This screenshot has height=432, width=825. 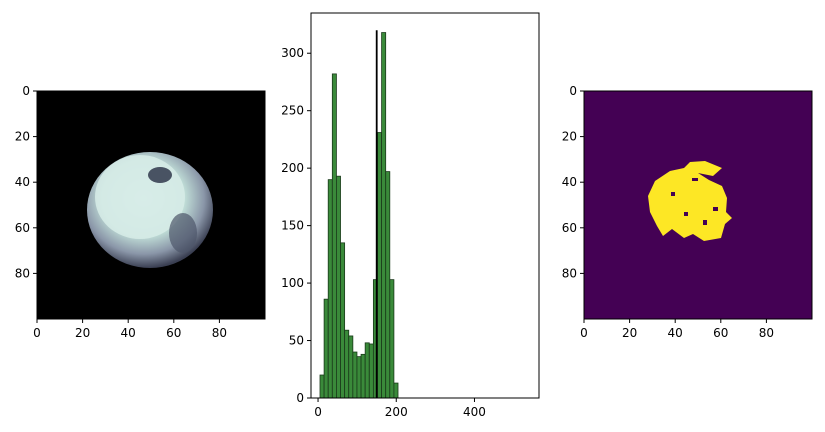 I want to click on image-mask-xtick-label: 80, so click(x=766, y=333).